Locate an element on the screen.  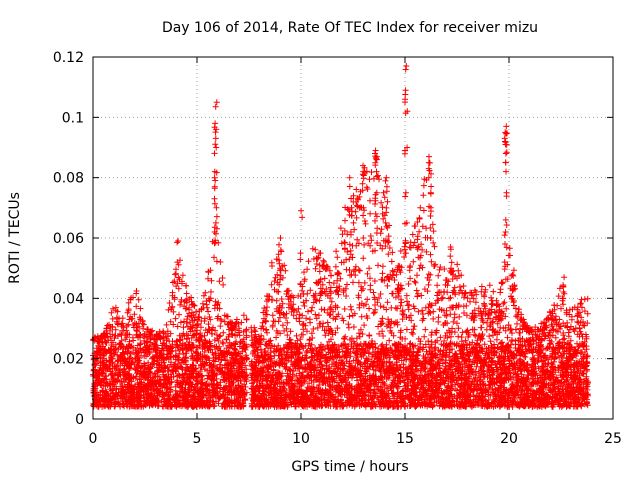
x-tick-label: 5 is located at coordinates (197, 439).